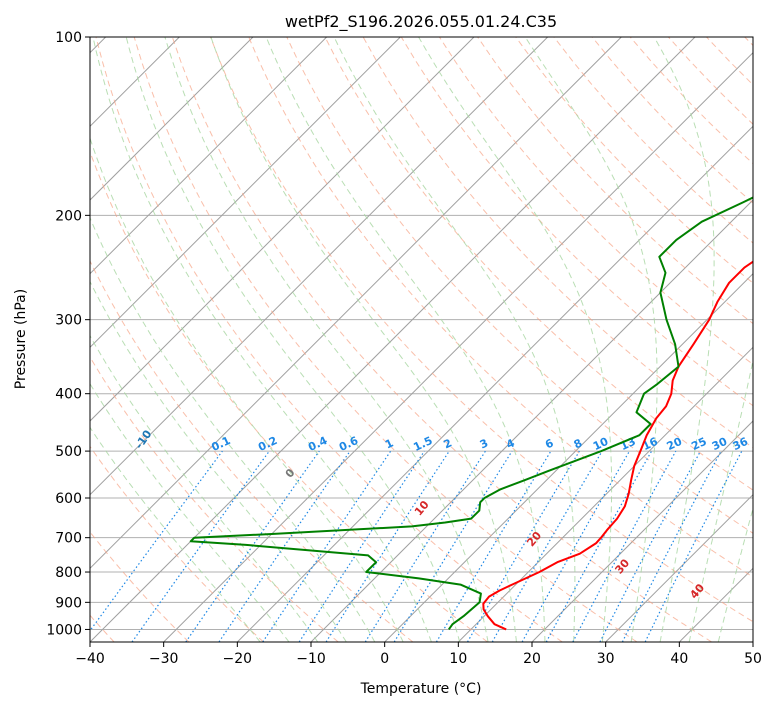 The width and height of the screenshot is (775, 708). I want to click on y-tick-label: 400, so click(68, 395).